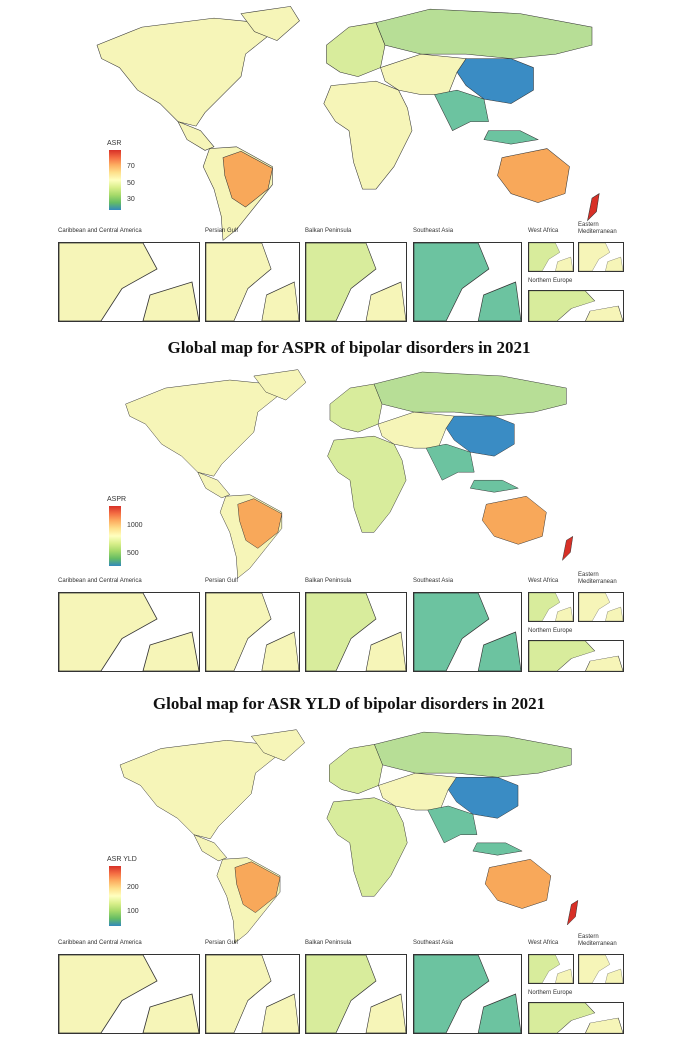 This screenshot has height=1050, width=698. Describe the element at coordinates (133, 553) in the screenshot. I see `legend-tick: 500` at that location.